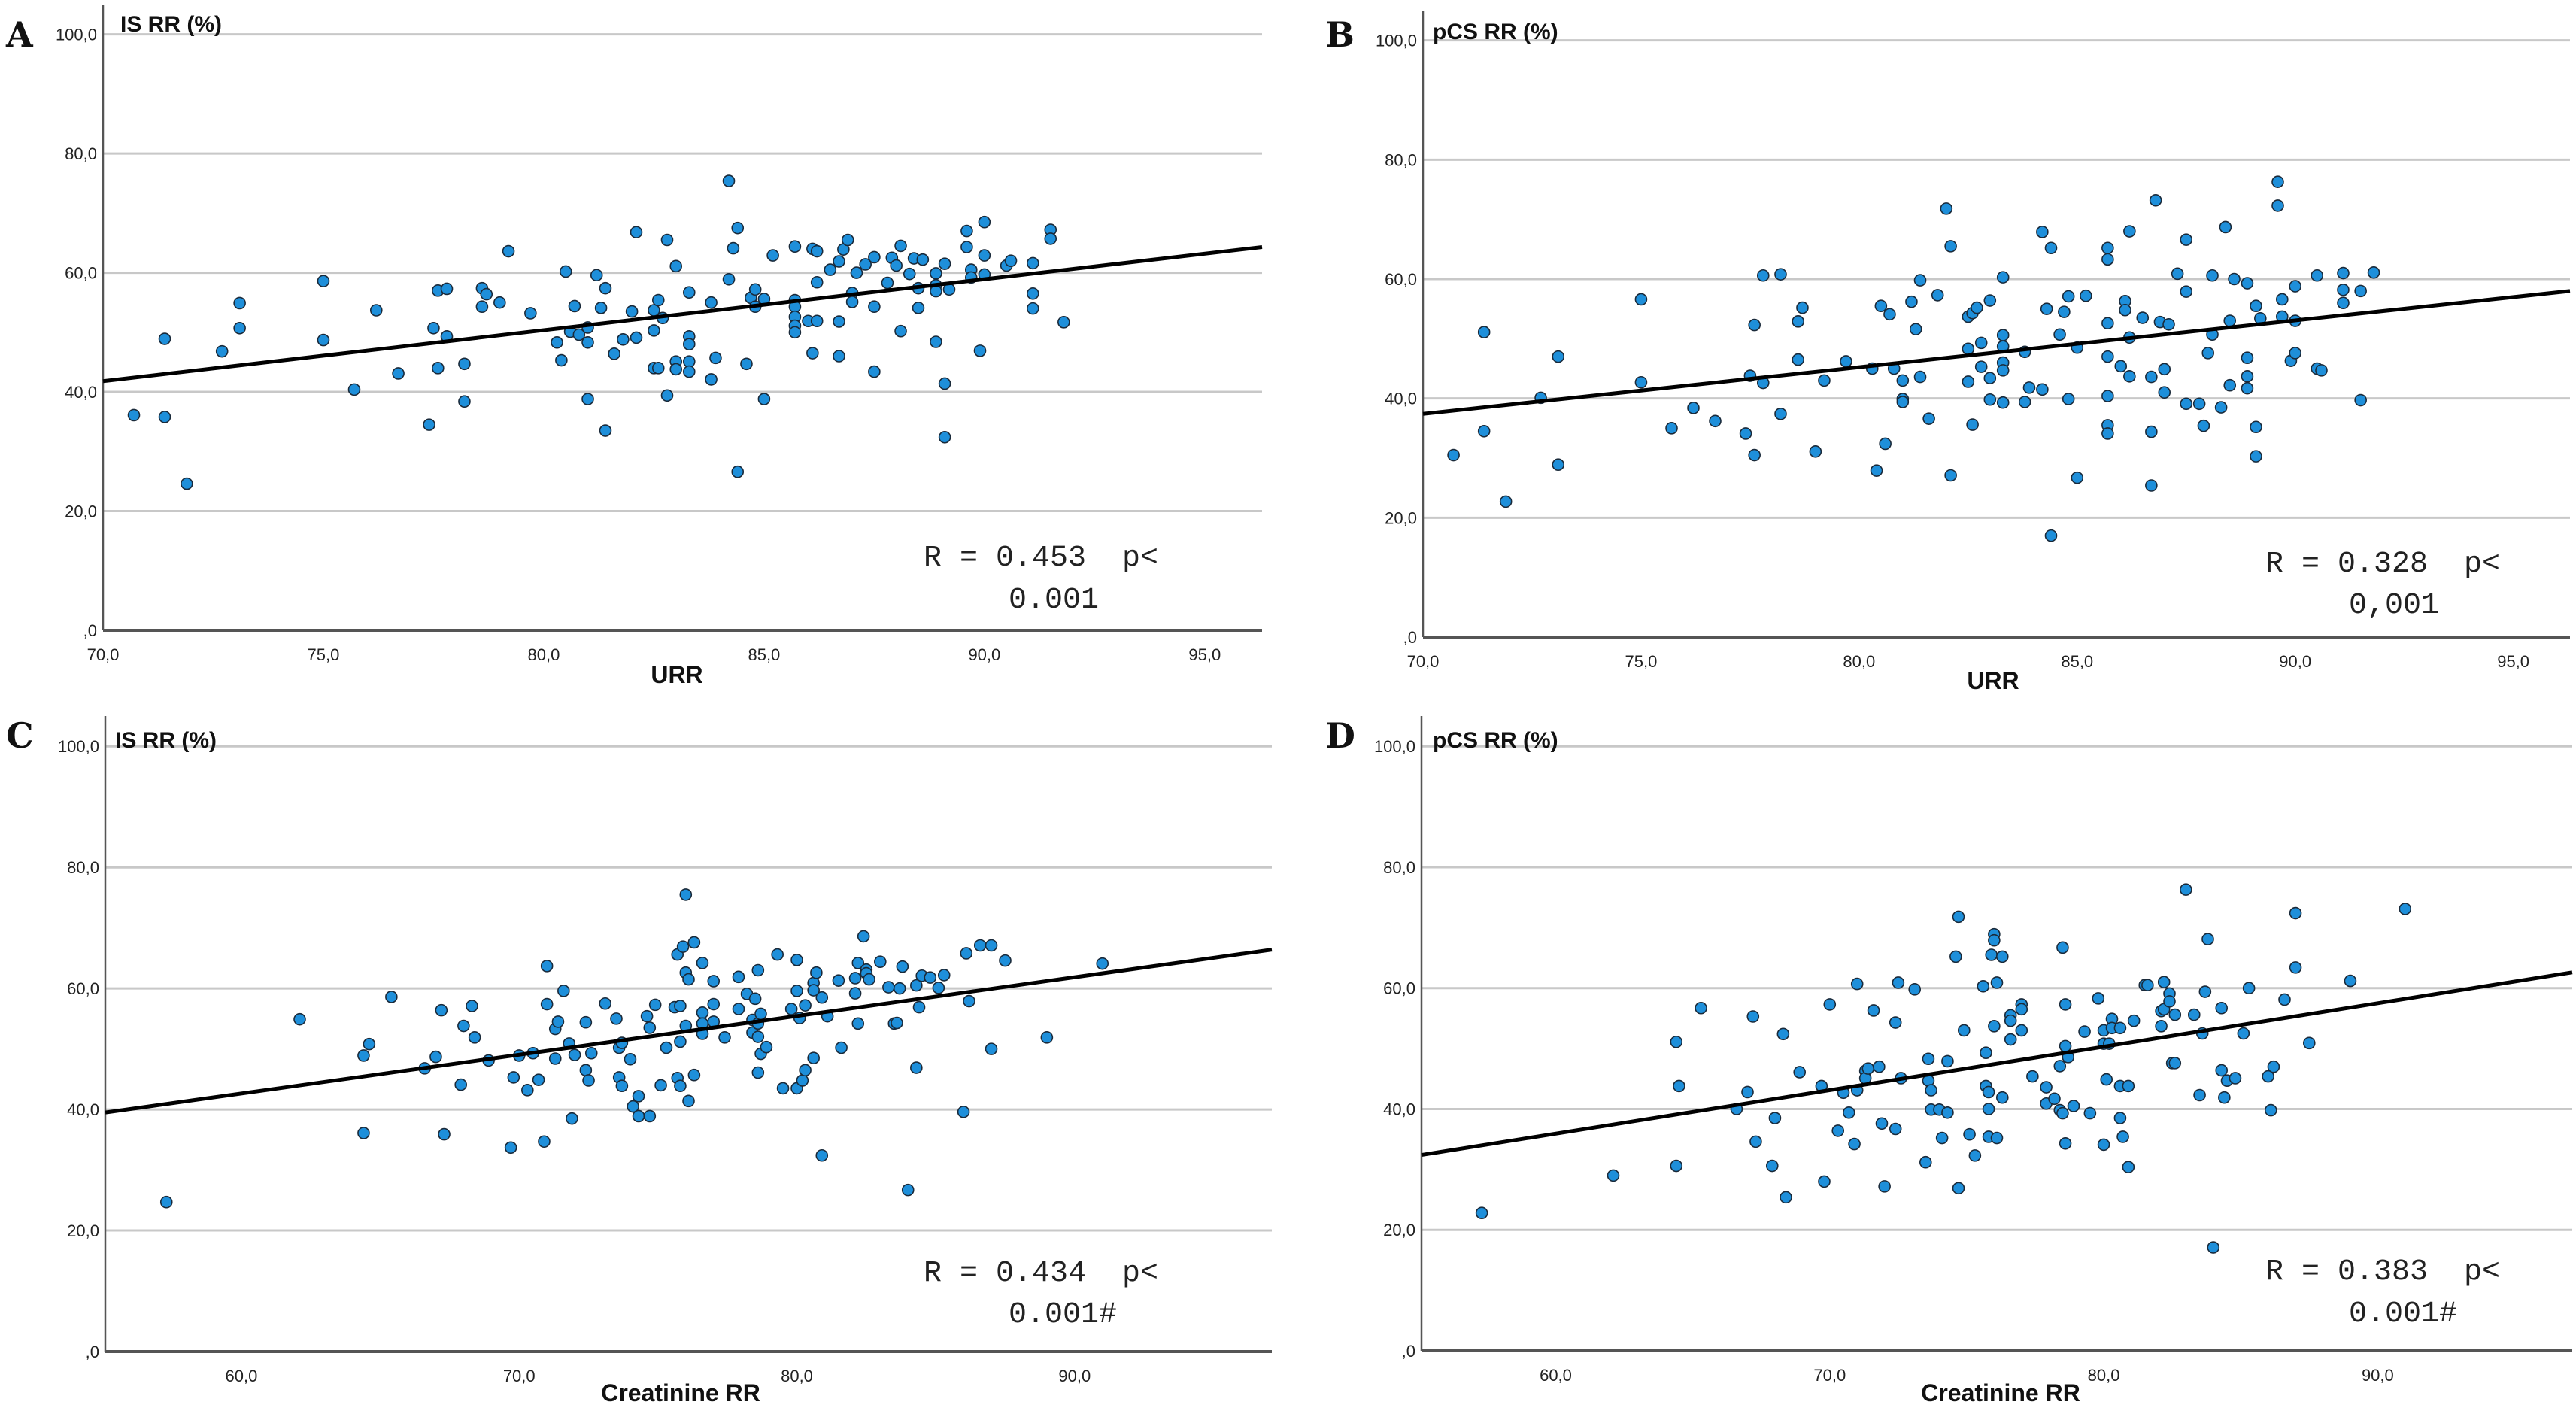 The image size is (2576, 1414). I want to click on y-axis-title: IS RR (%), so click(166, 740).